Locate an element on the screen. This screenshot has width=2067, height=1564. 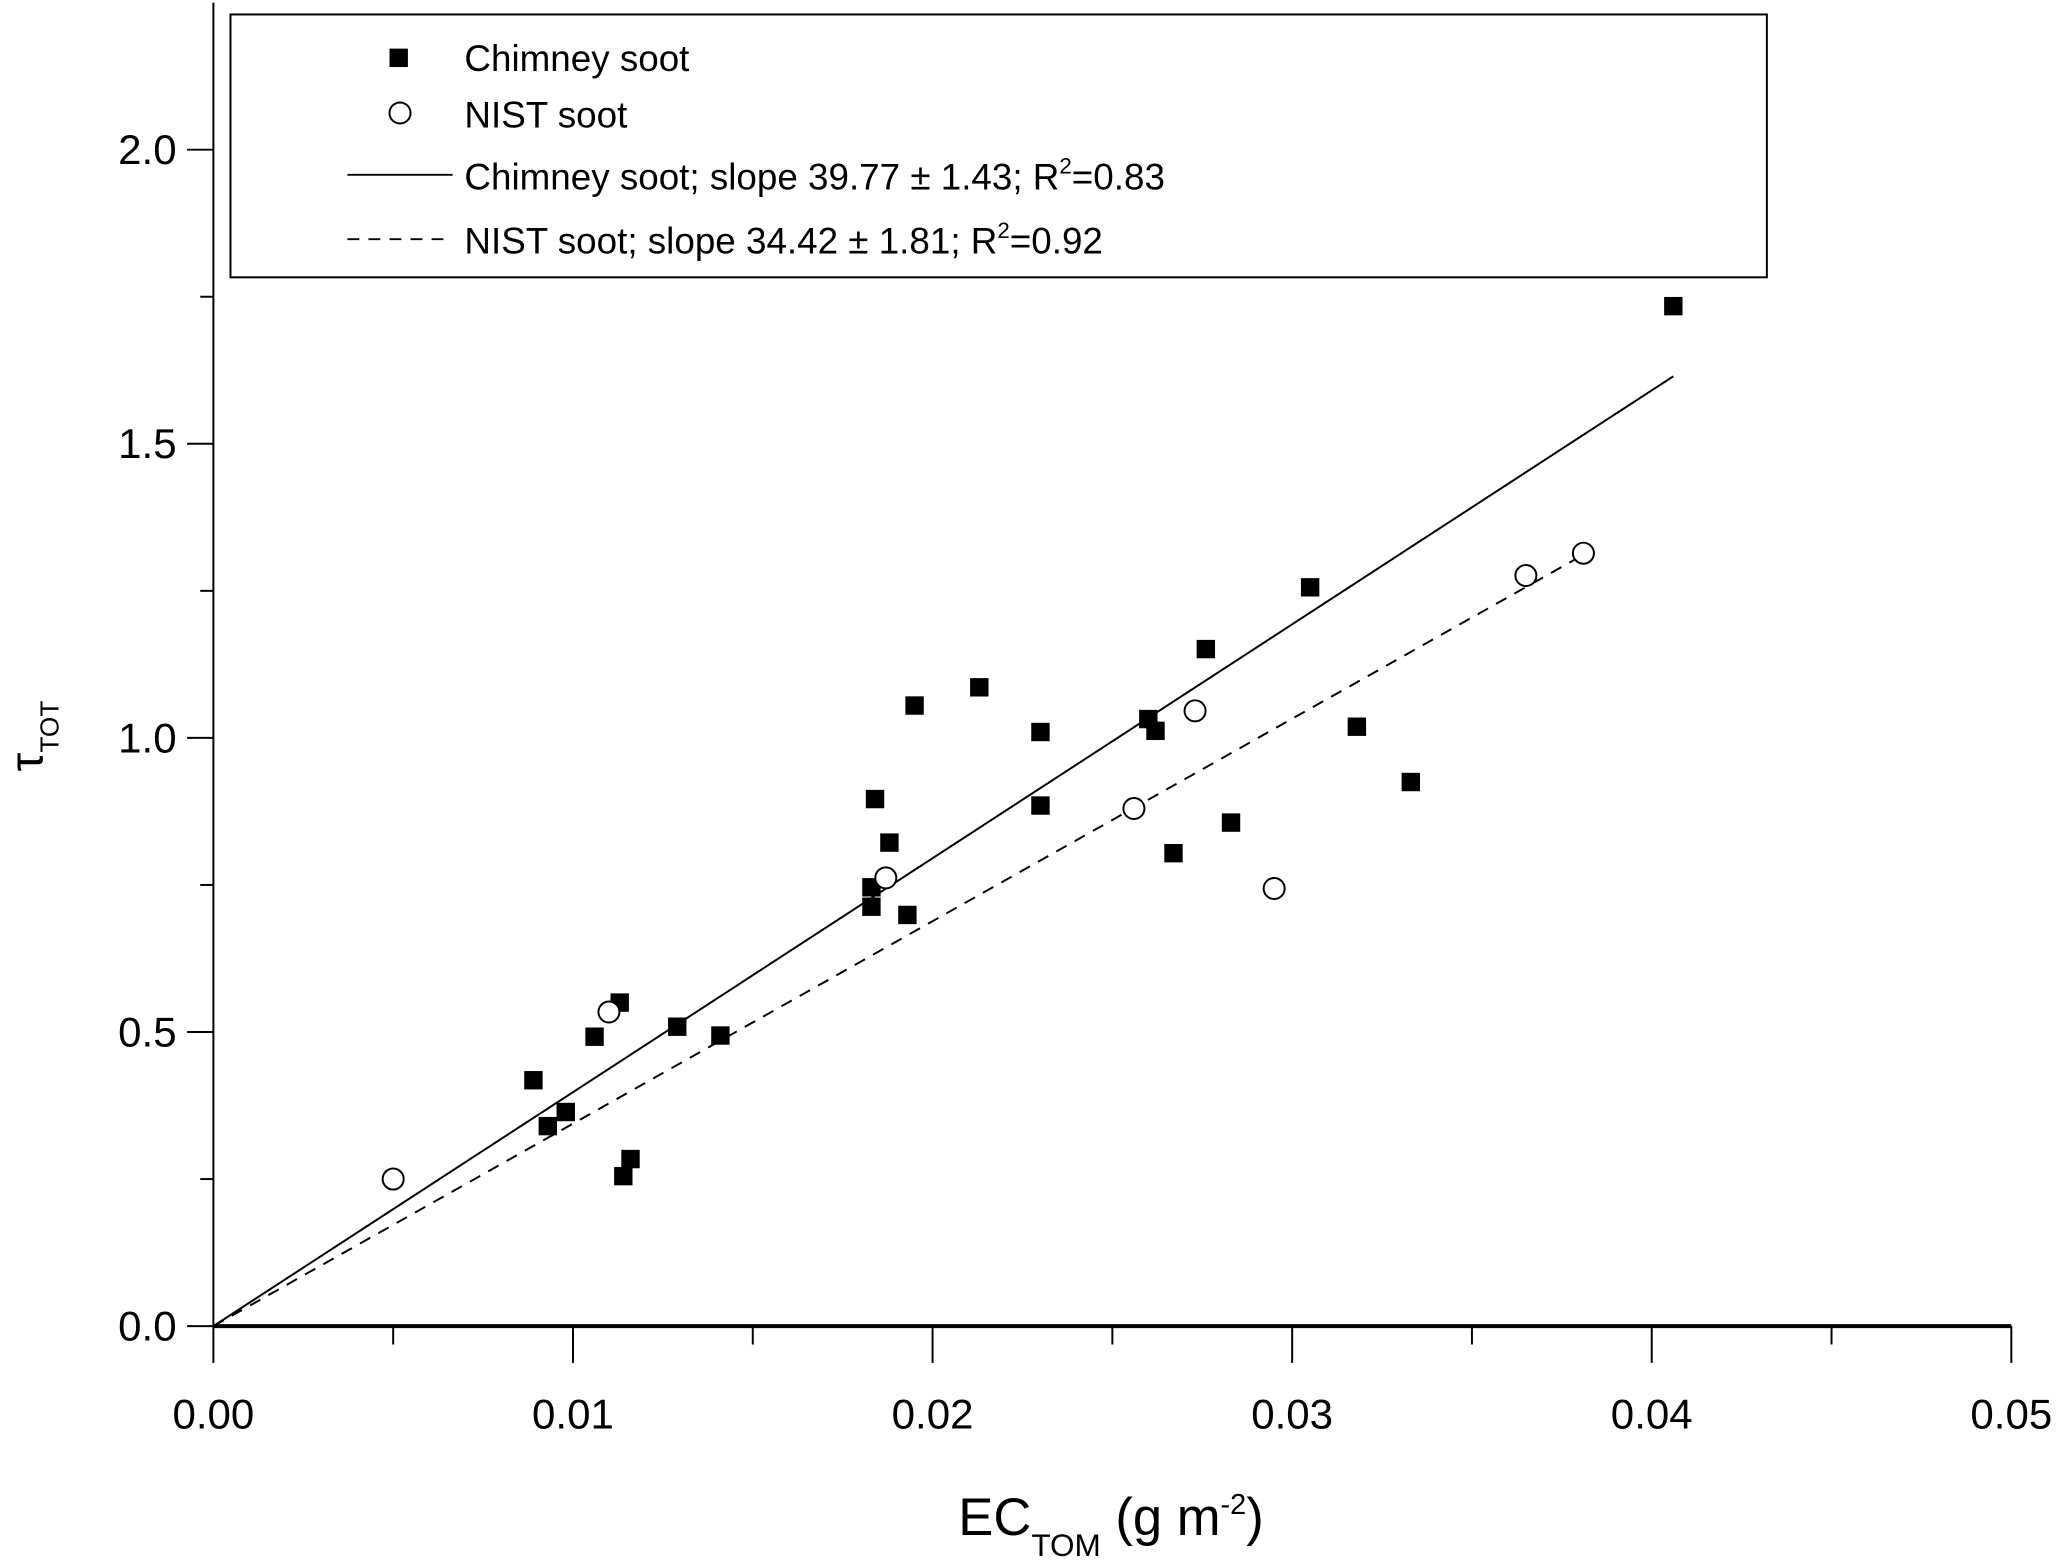
legend-box is located at coordinates (998, 146).